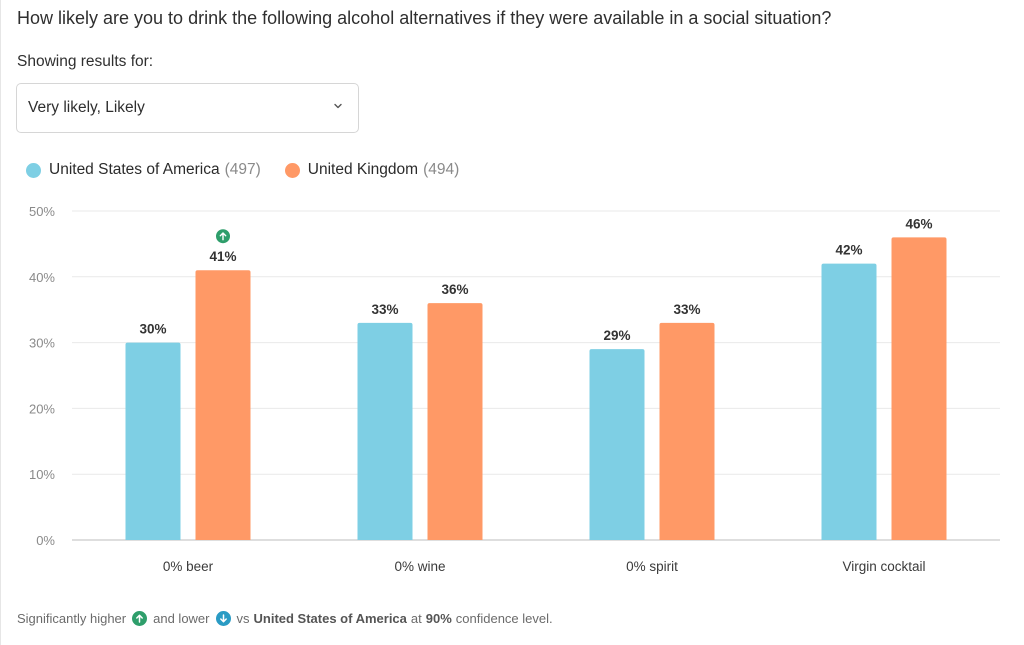 The height and width of the screenshot is (645, 1024). Describe the element at coordinates (416, 618) in the screenshot. I see `footnote-text: at` at that location.